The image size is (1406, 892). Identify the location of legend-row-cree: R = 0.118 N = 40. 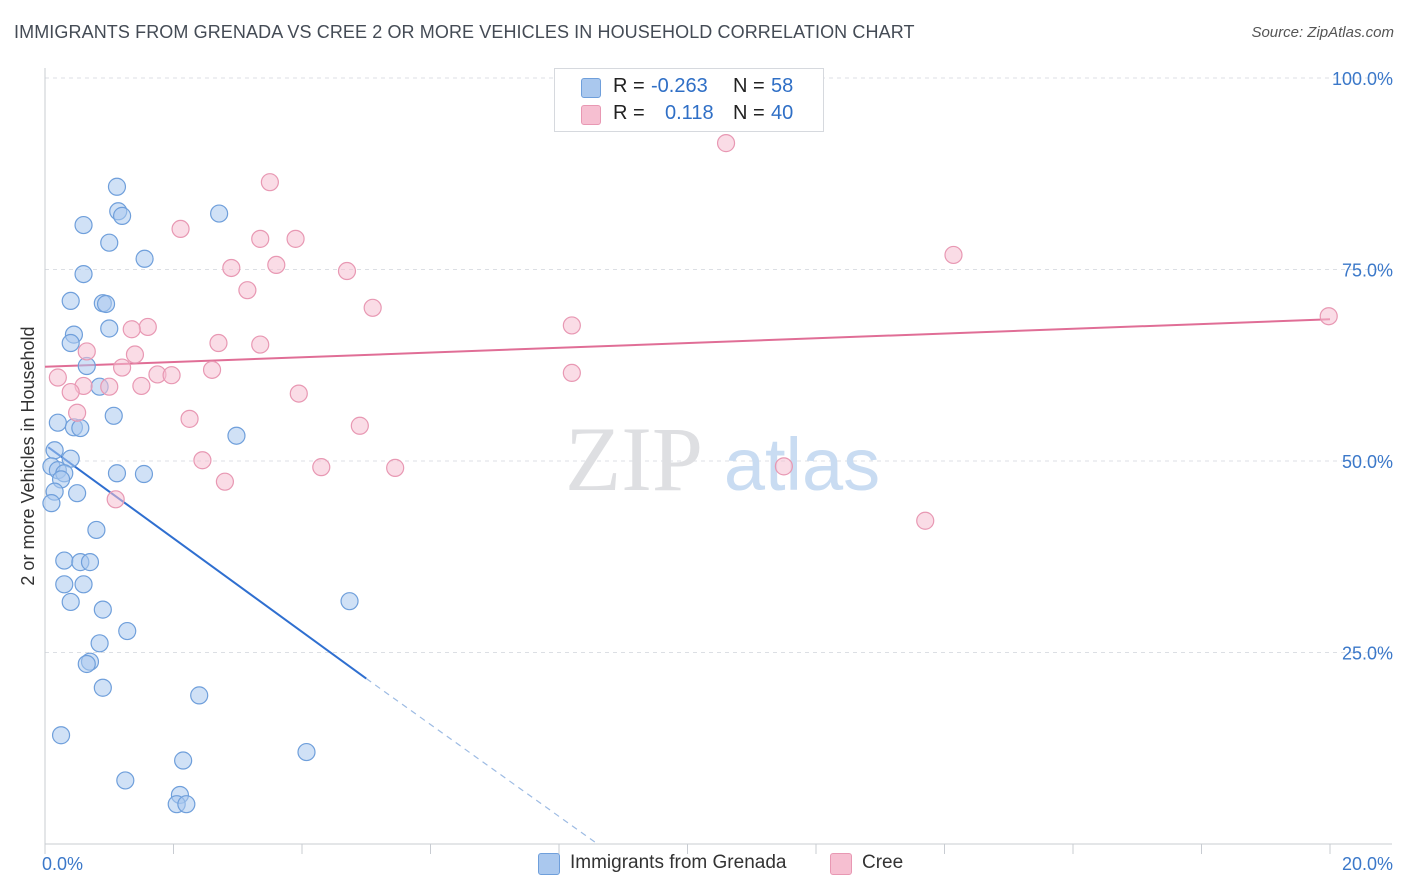
(689, 114).